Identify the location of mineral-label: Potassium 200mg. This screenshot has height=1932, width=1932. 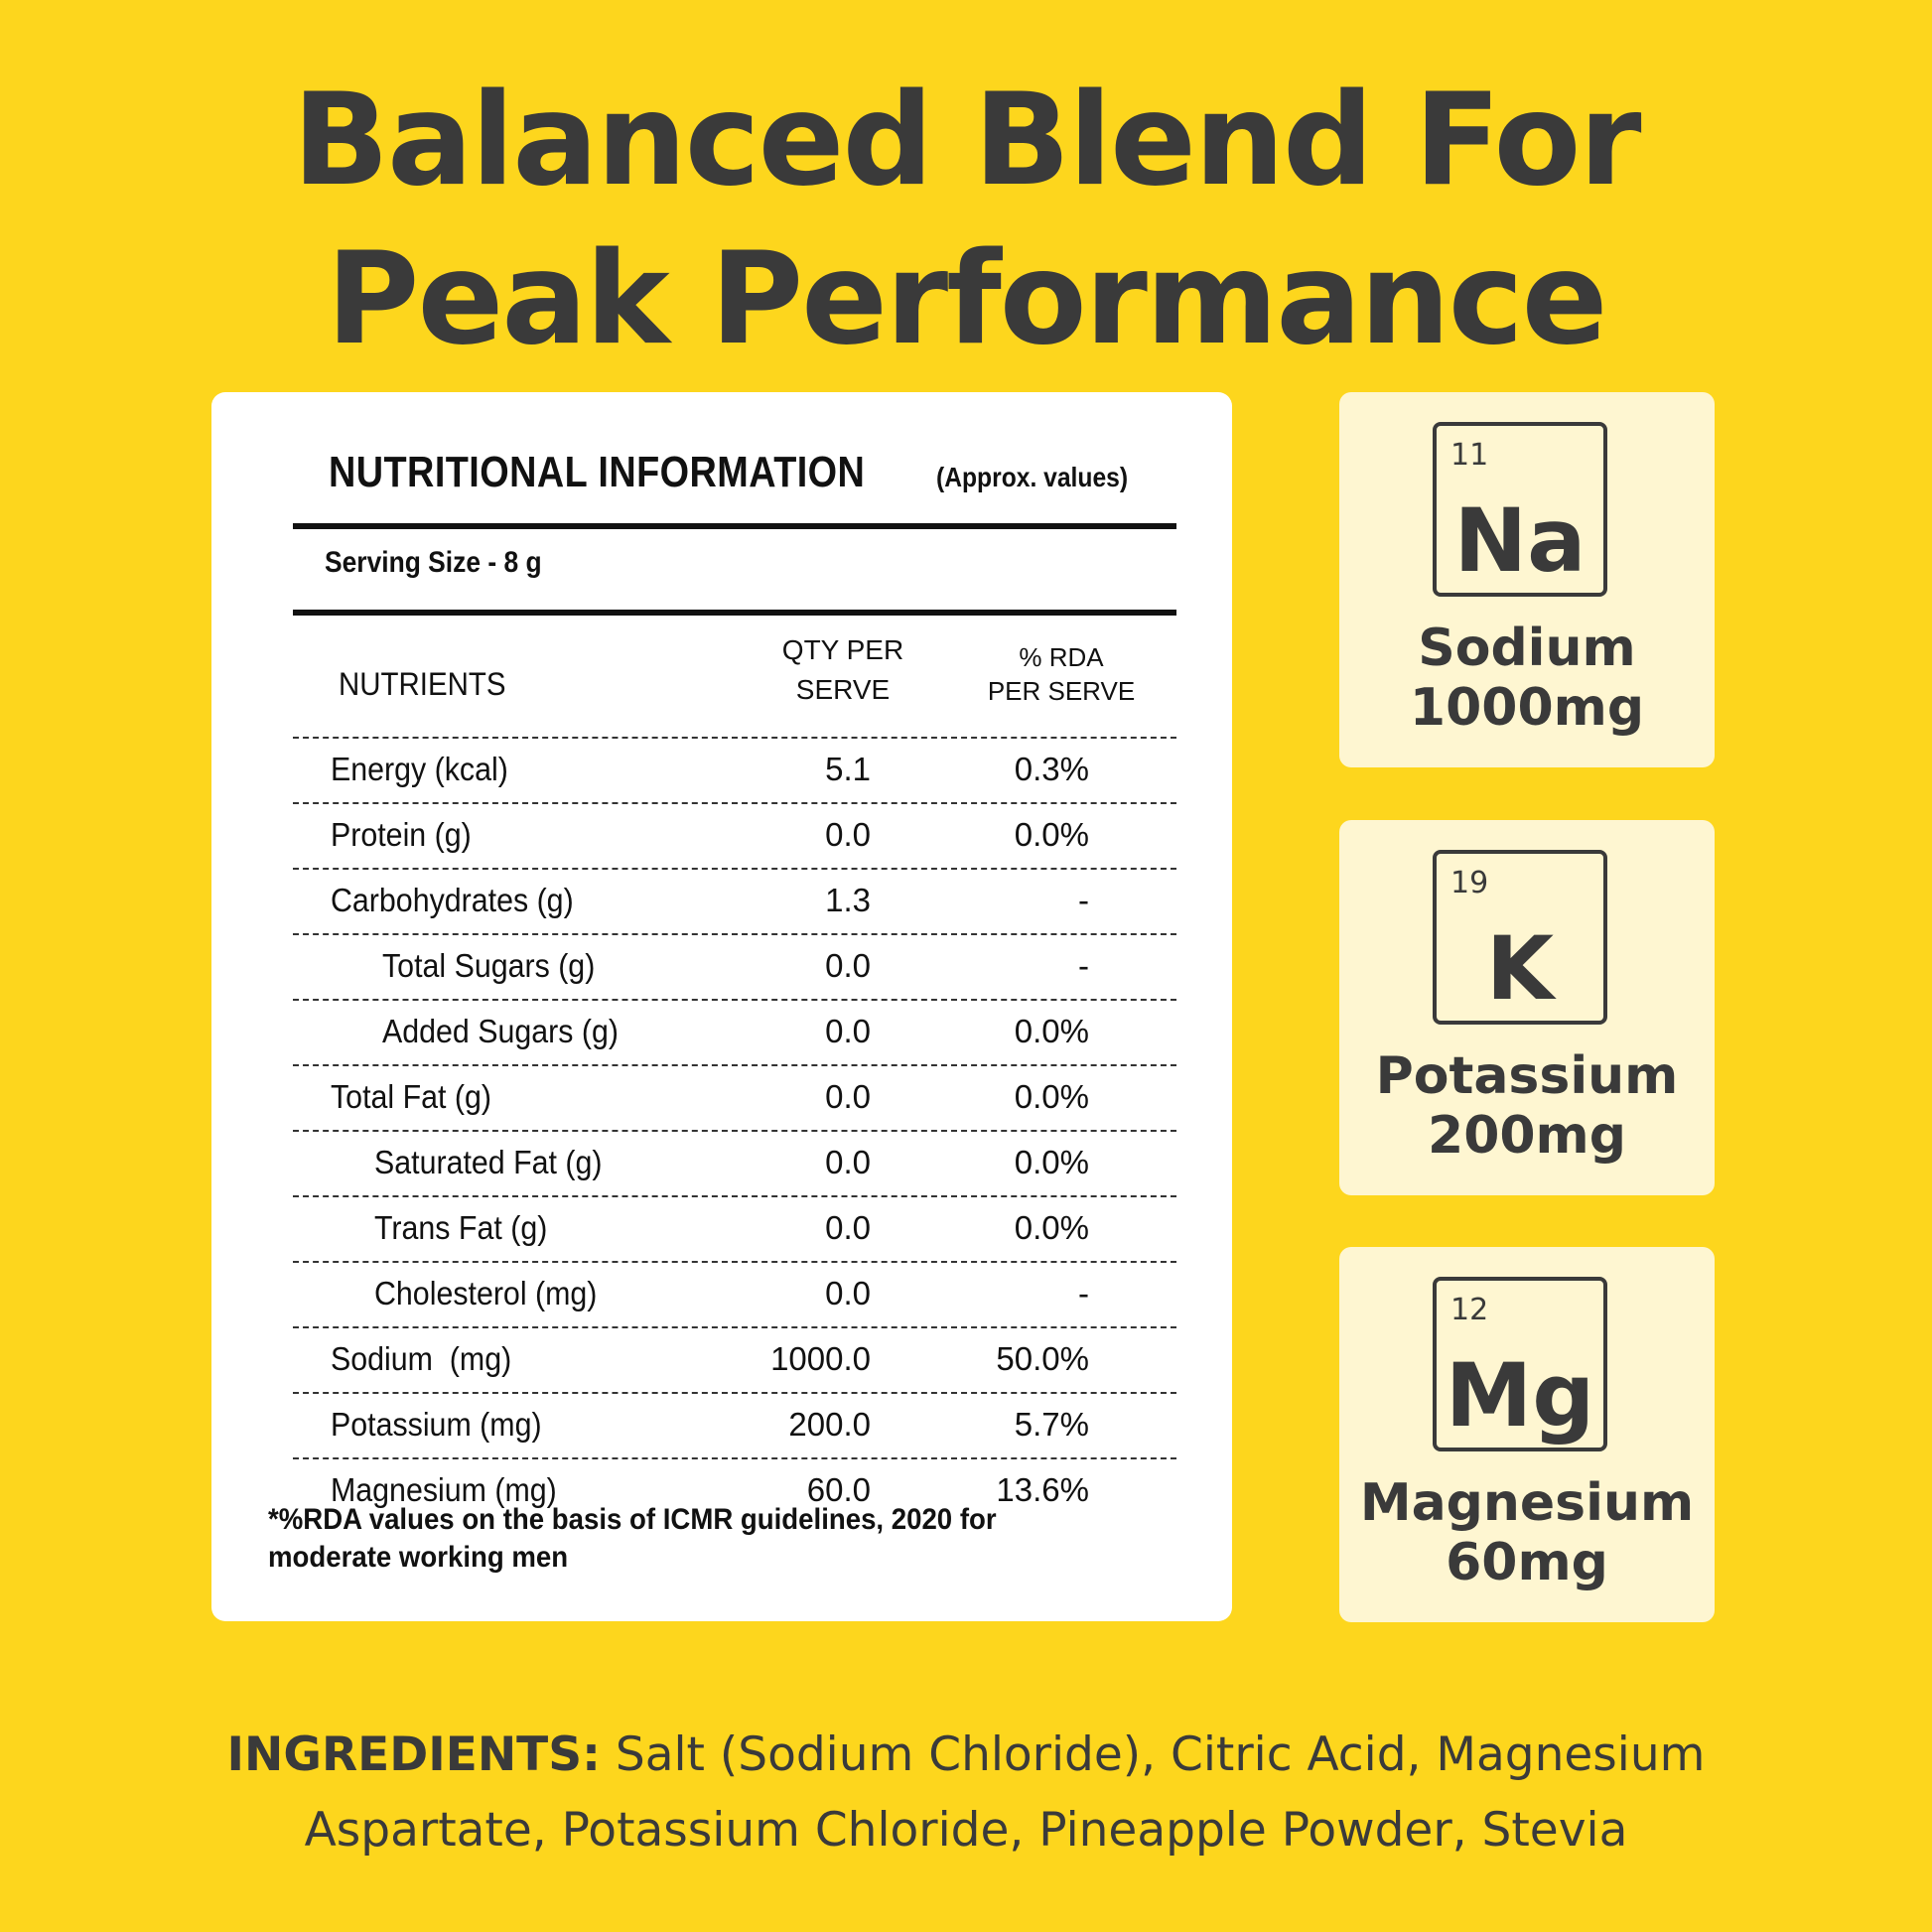
(1527, 1106).